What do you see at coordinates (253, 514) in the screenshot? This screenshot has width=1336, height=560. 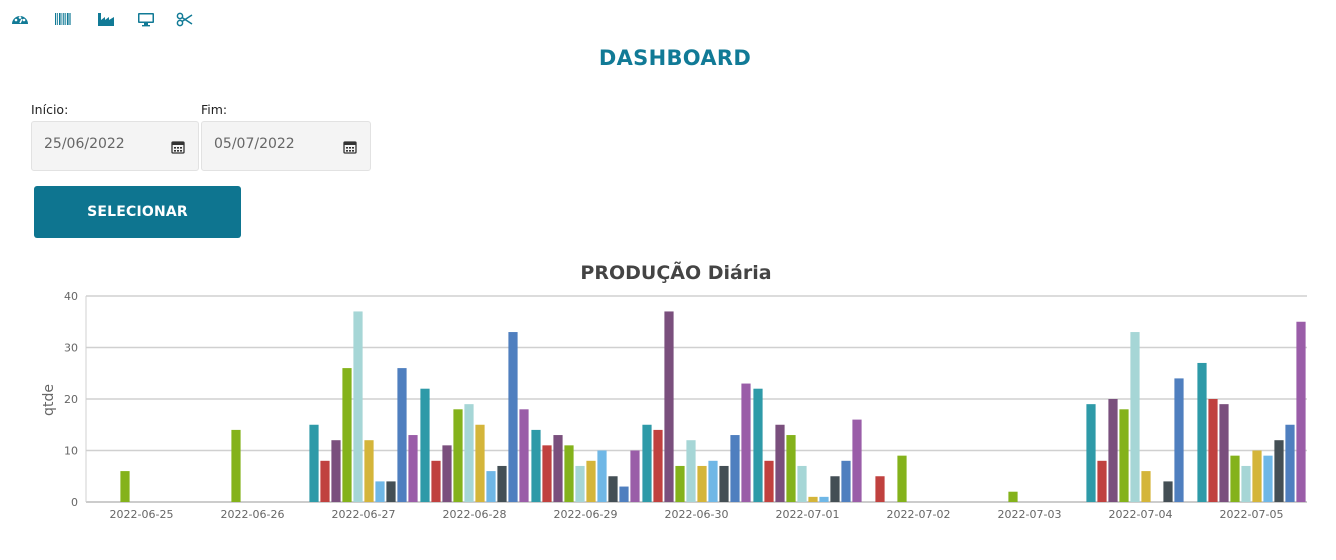 I see `x-tick-label: 2022-06-26` at bounding box center [253, 514].